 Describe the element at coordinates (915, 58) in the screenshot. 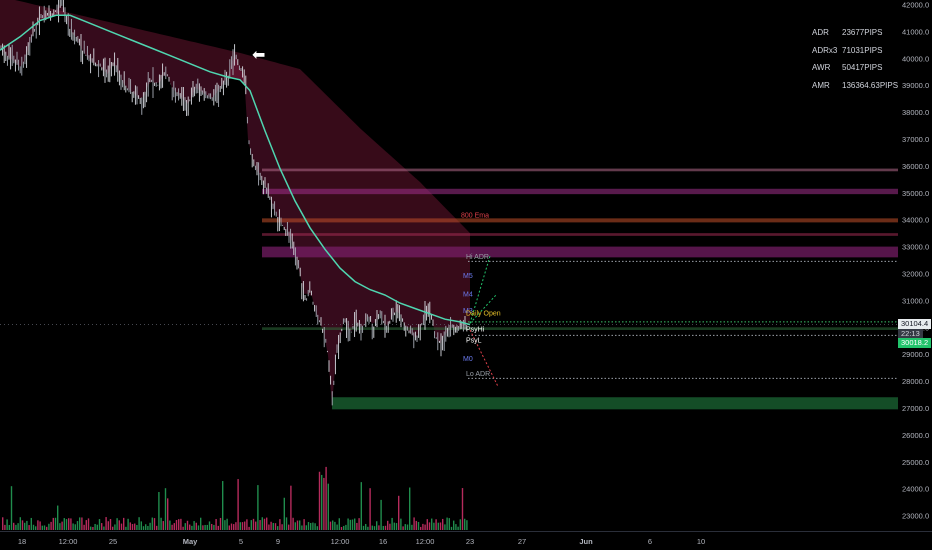

I see `price-tick-label: 40000.0` at that location.